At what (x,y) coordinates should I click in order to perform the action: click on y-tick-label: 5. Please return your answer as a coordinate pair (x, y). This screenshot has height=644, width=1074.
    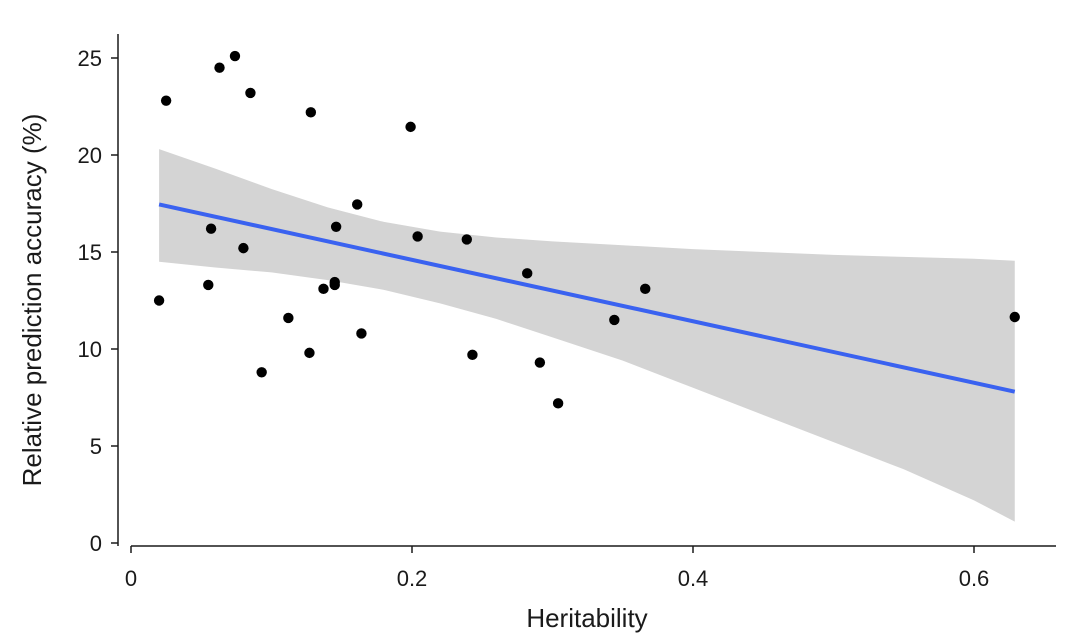
    Looking at the image, I should click on (96, 446).